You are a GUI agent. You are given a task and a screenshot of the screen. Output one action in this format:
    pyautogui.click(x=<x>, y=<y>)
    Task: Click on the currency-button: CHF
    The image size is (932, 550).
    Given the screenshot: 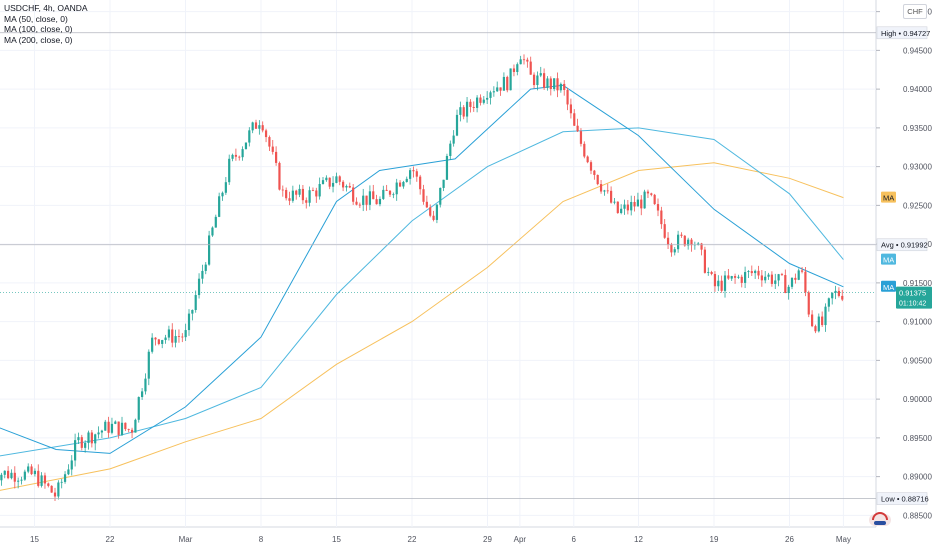 What is the action you would take?
    pyautogui.click(x=915, y=11)
    